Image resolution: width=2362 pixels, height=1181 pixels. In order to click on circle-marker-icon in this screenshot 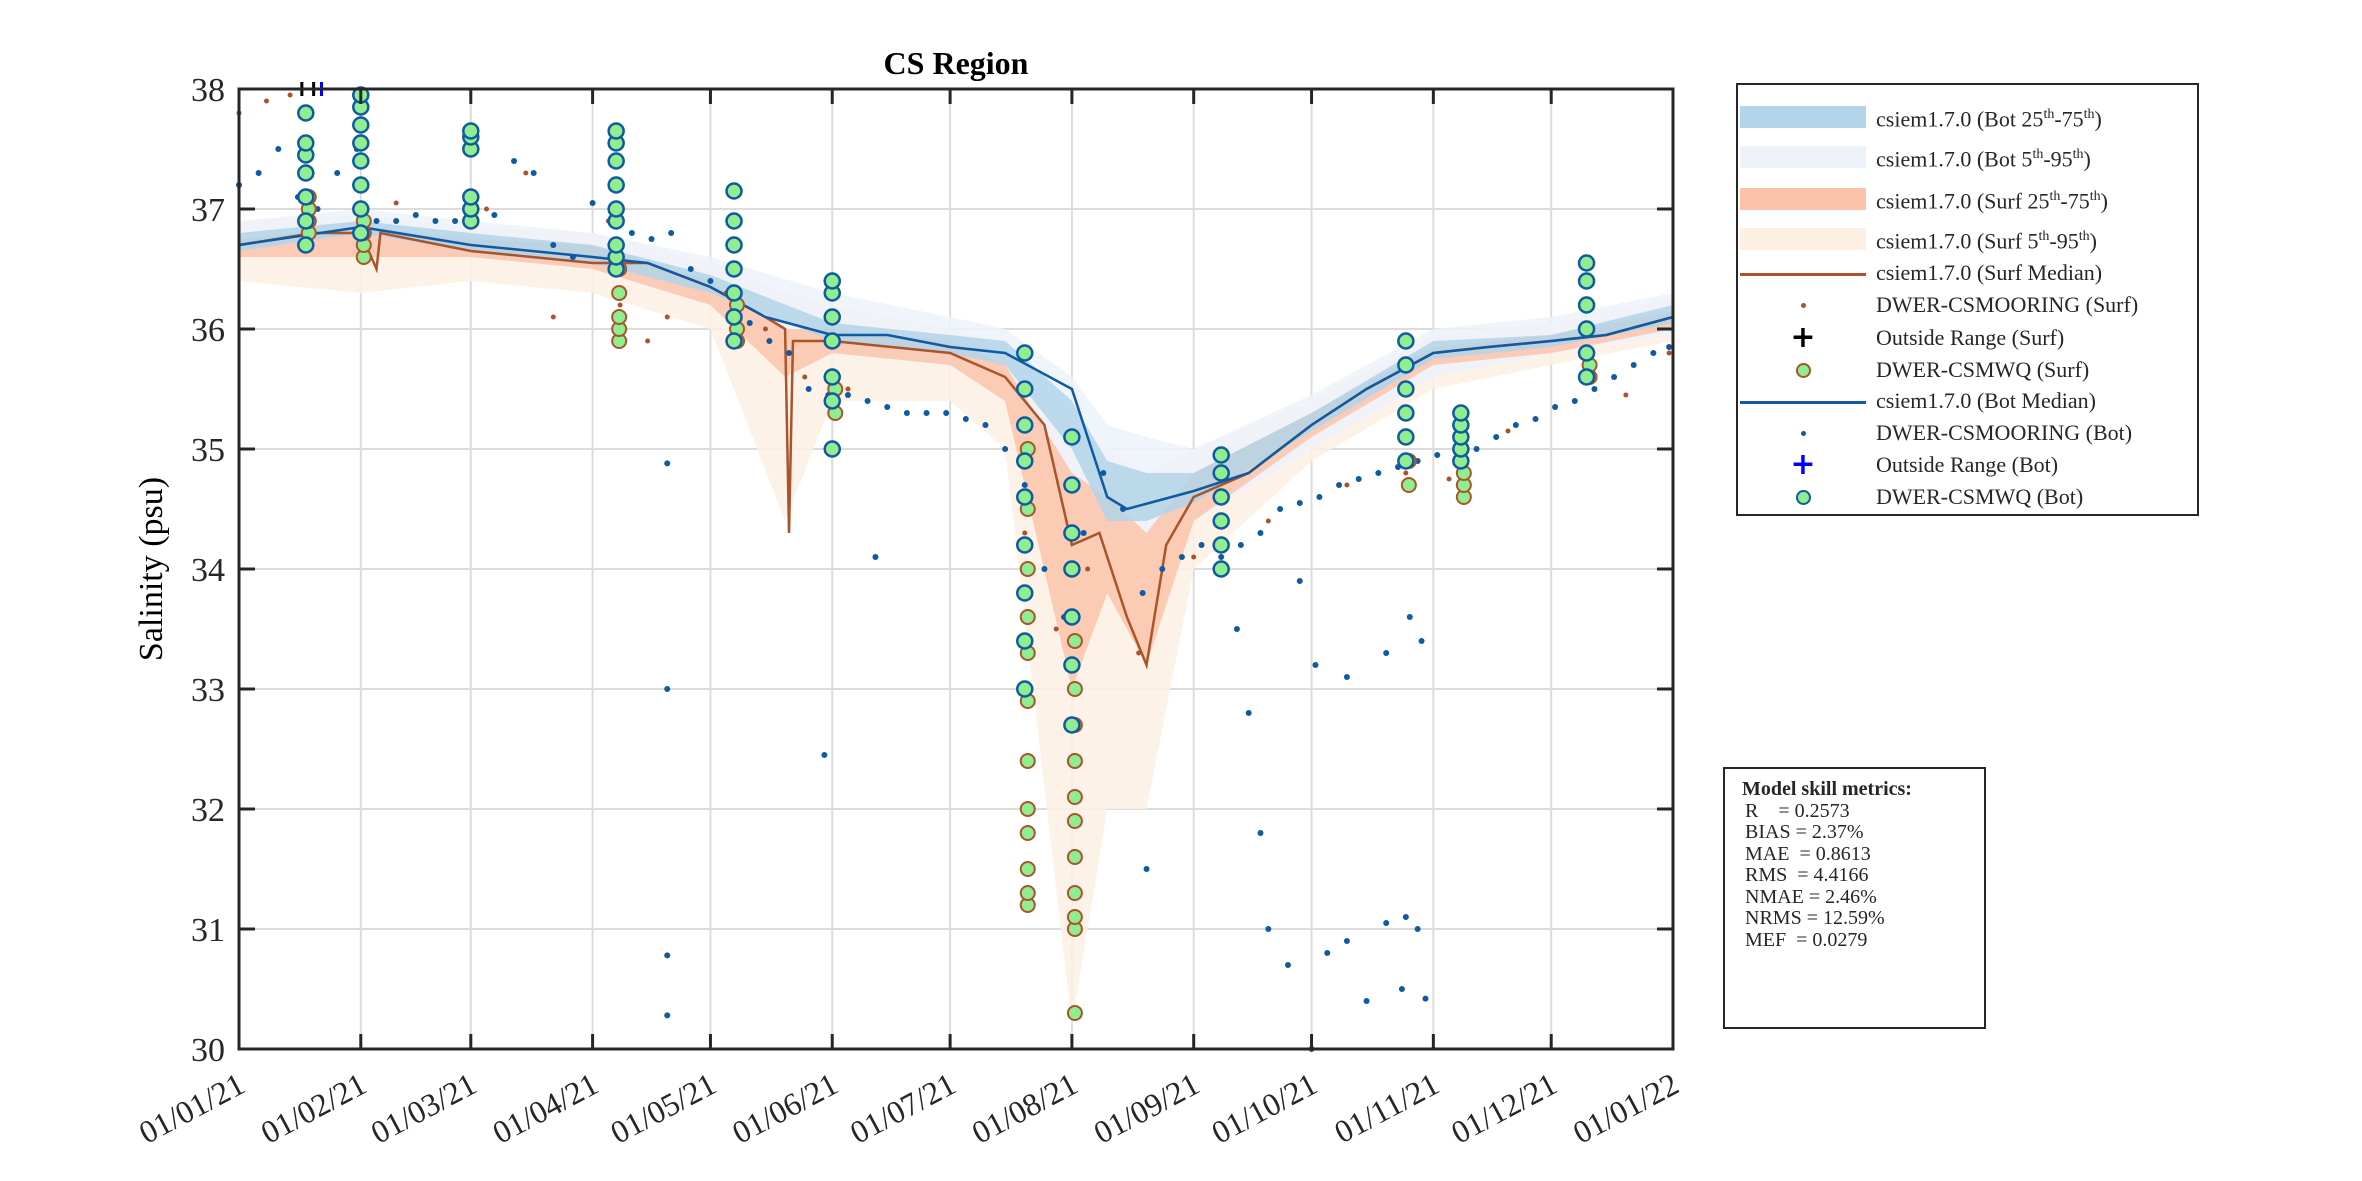, I will do `click(1803, 370)`.